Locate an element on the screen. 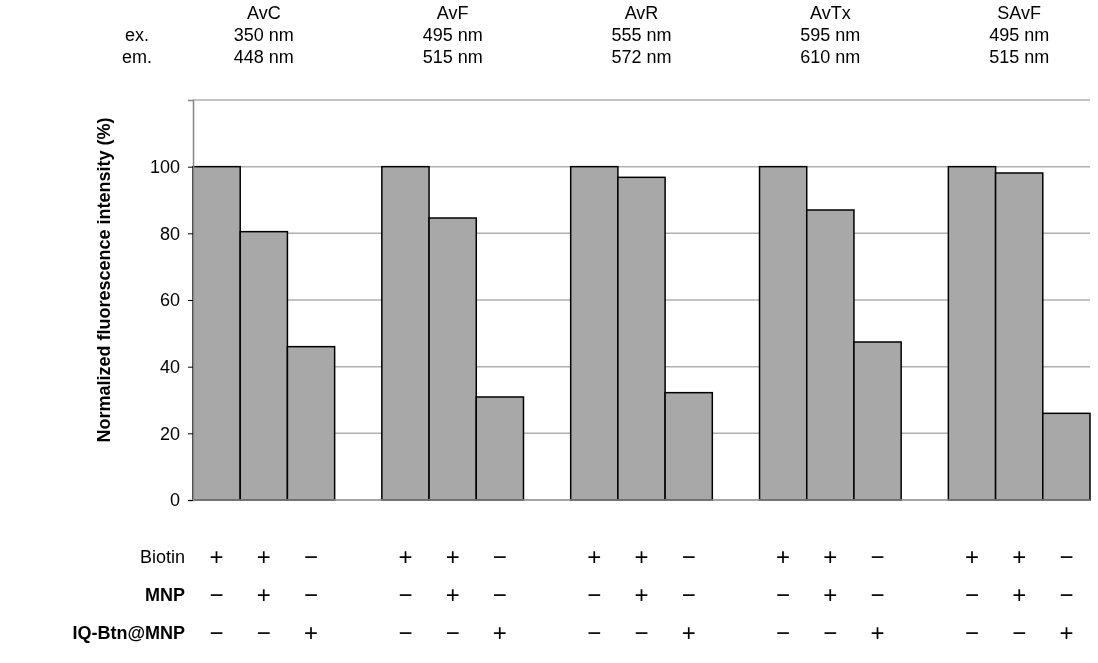  y-tick-label: 0 is located at coordinates (174, 500).